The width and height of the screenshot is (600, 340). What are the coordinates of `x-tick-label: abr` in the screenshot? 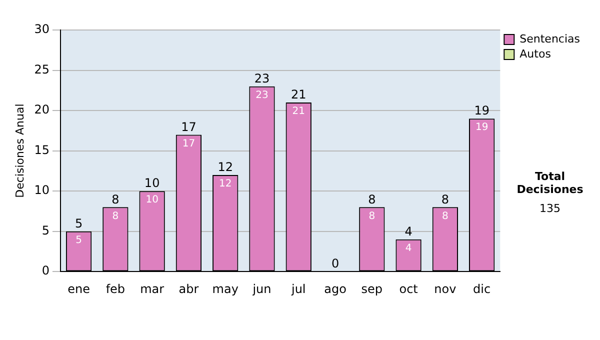 It's located at (188, 289).